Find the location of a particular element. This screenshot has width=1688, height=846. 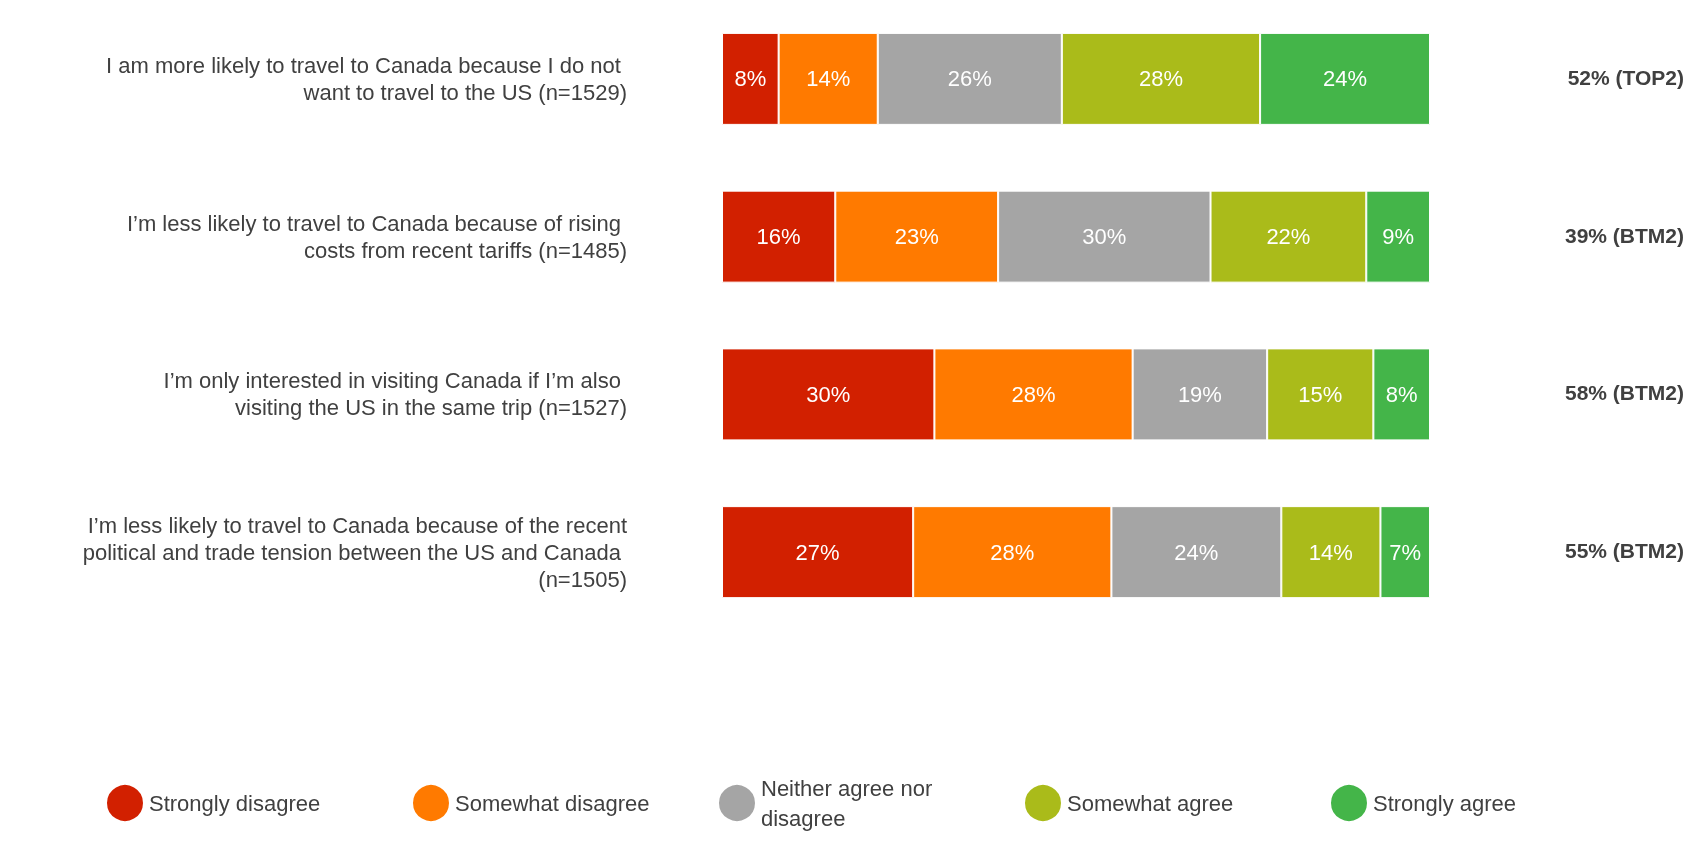

text: 52% (TOP2) is located at coordinates (1626, 77).